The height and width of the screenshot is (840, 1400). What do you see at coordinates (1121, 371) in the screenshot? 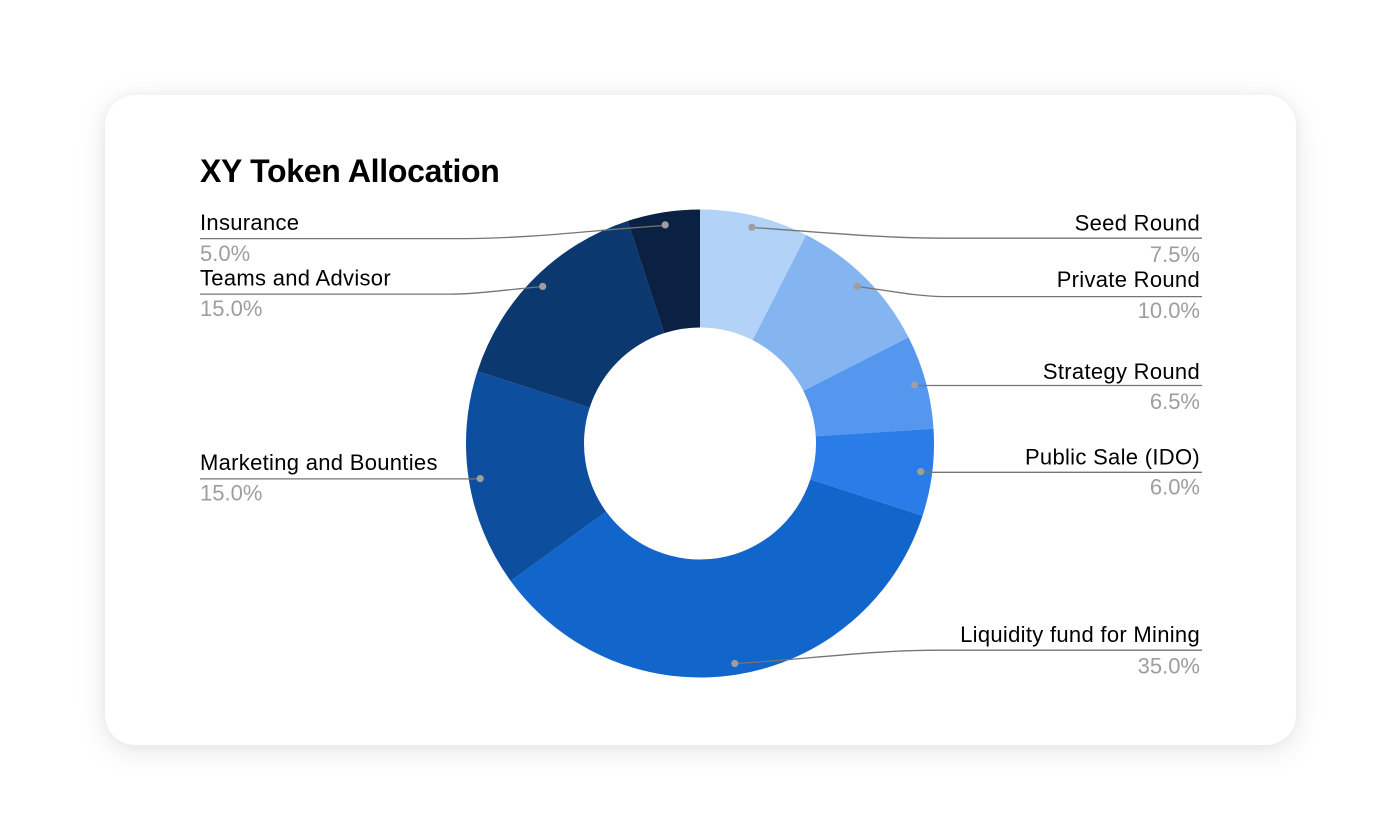
I see `svg-text: Strategy Round` at bounding box center [1121, 371].